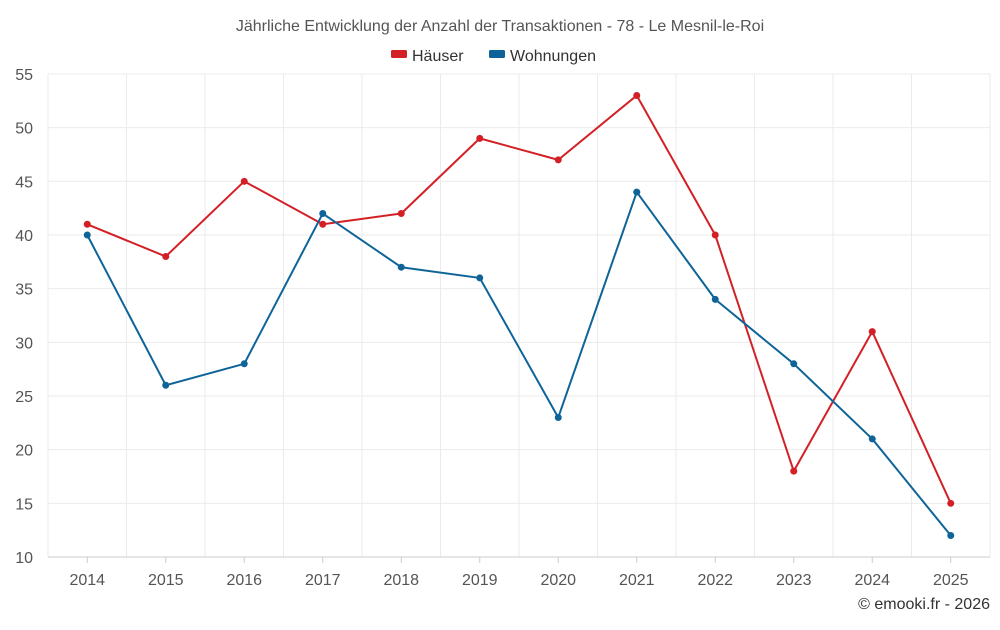 This screenshot has height=630, width=1000. I want to click on y-tick-label: 45, so click(24, 182).